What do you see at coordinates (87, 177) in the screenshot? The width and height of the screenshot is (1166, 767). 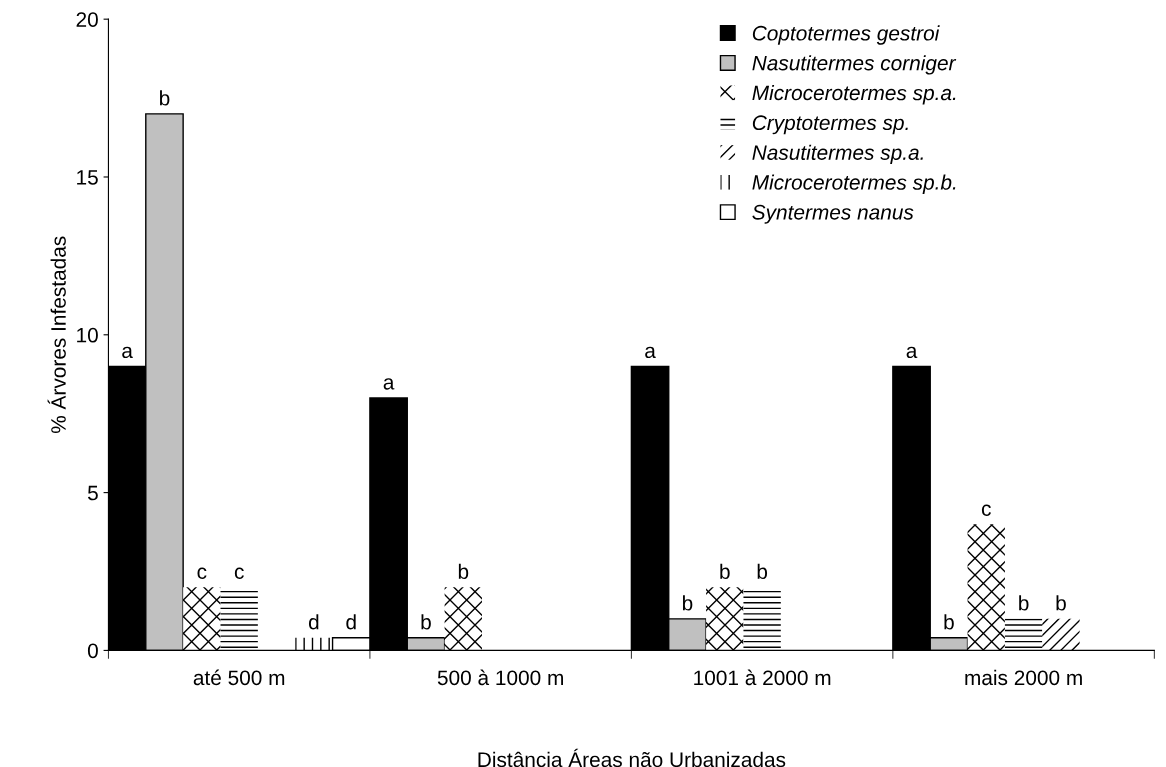 I see `y-tick-label: 15` at bounding box center [87, 177].